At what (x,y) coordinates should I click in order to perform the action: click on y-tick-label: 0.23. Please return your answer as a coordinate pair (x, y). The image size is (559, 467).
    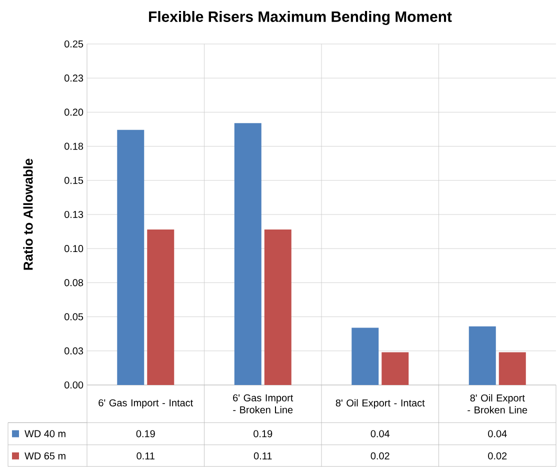
    Looking at the image, I should click on (74, 78).